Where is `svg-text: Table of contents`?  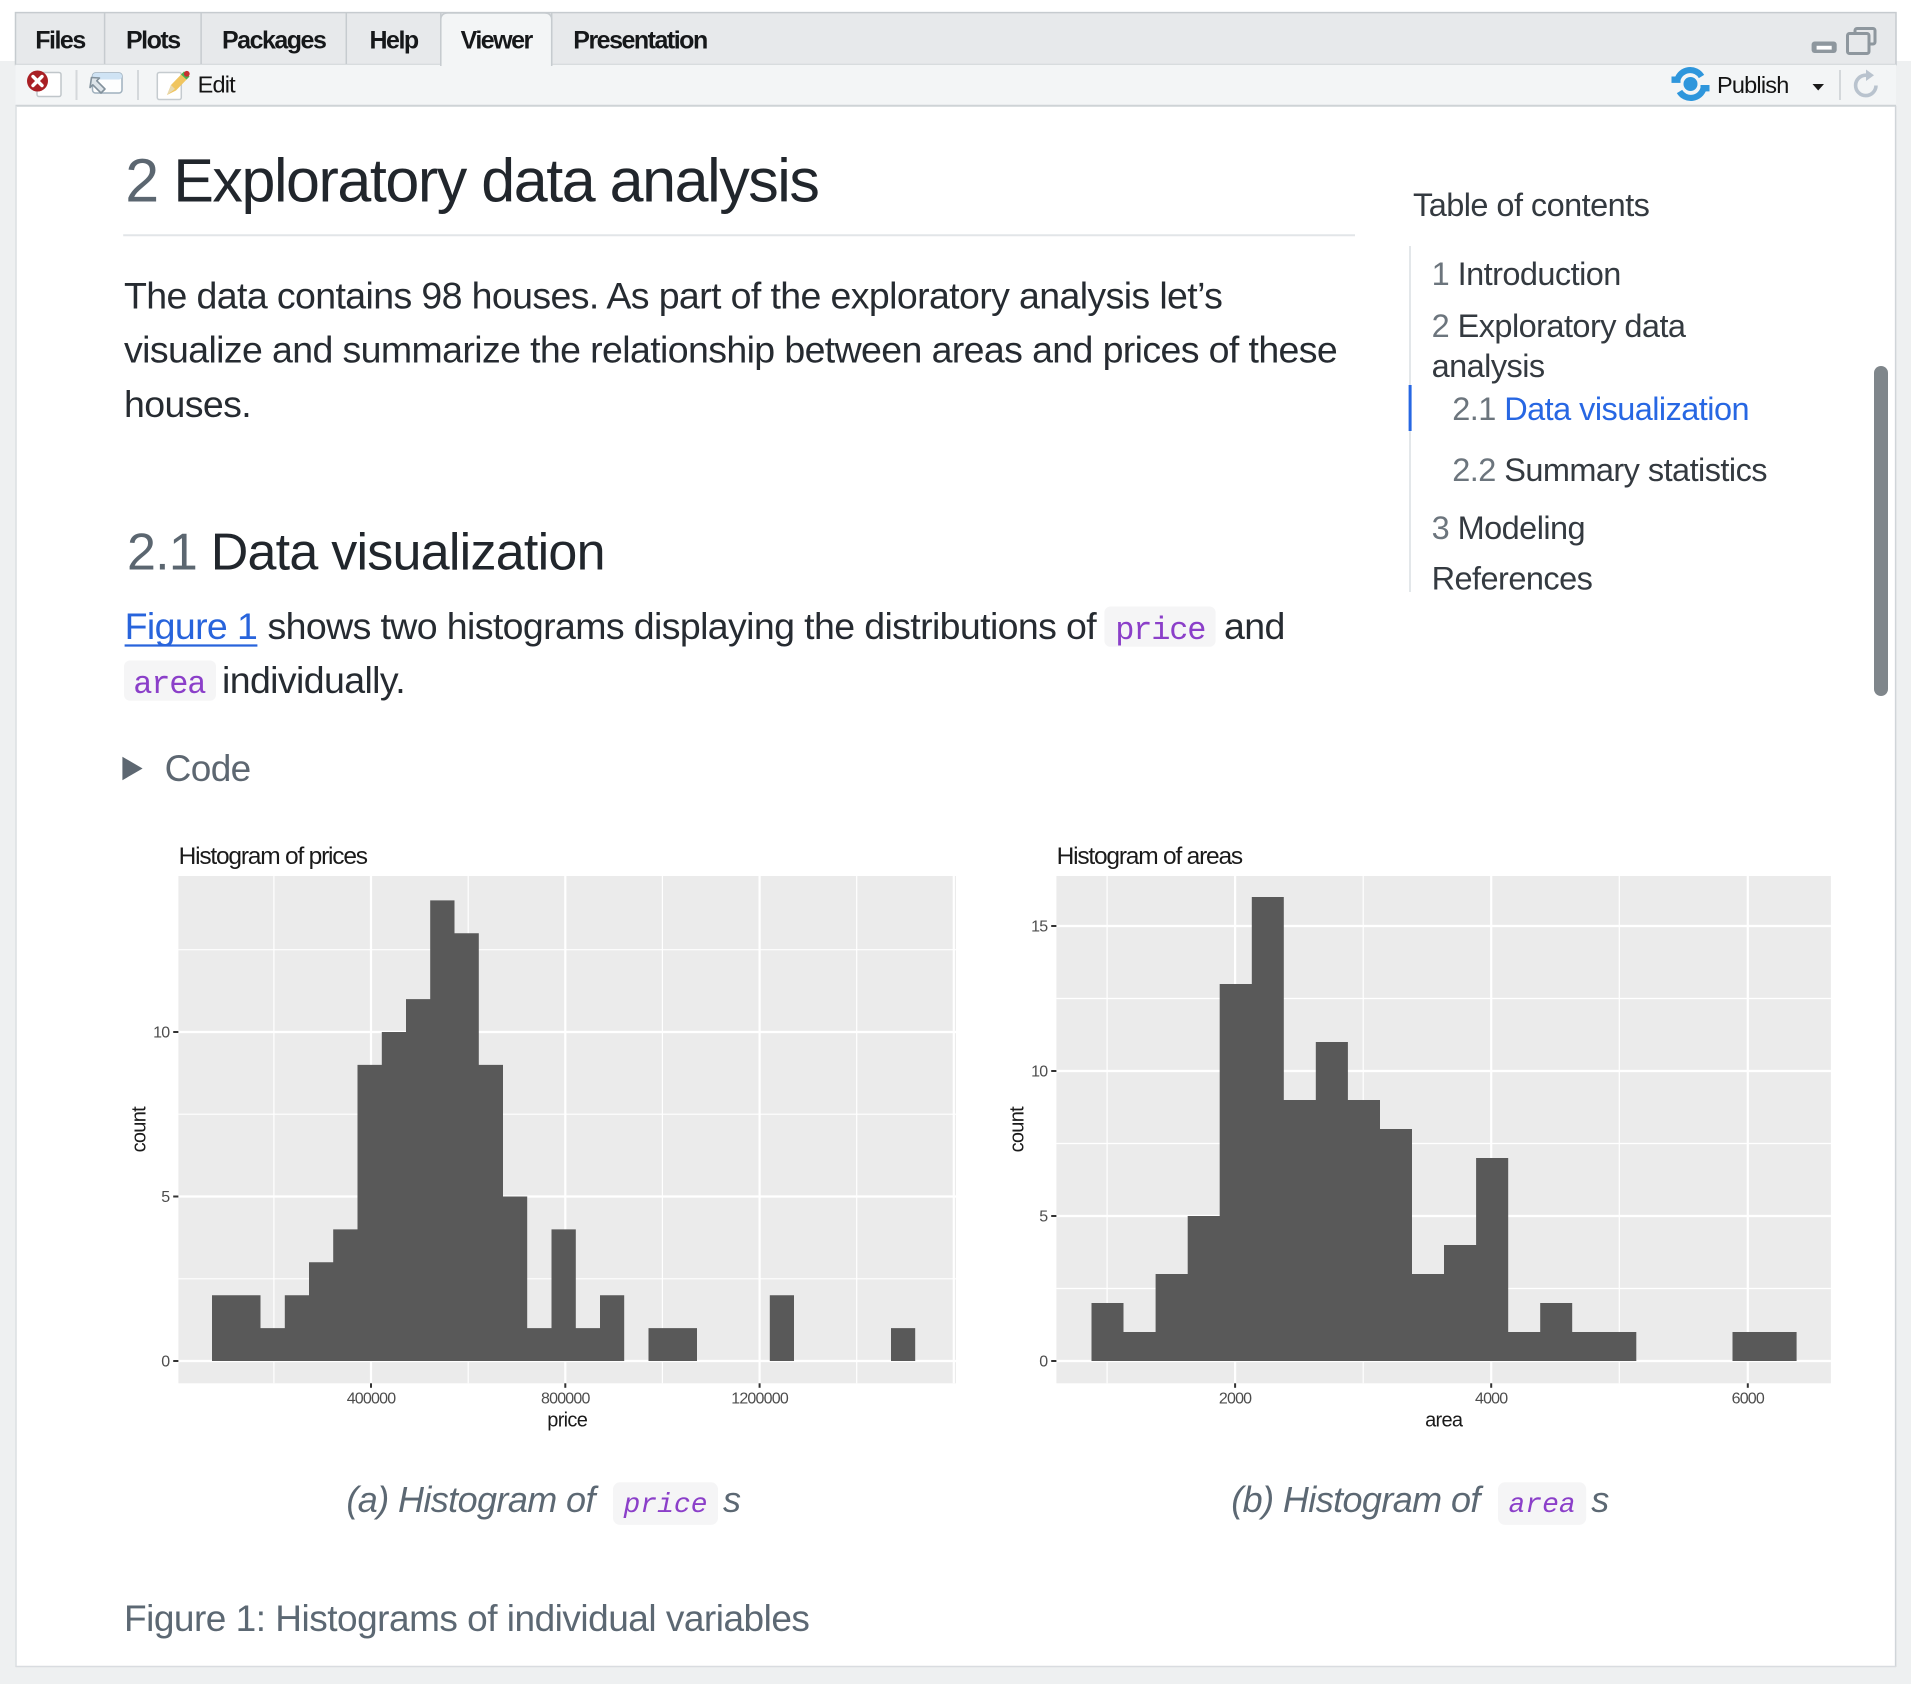
svg-text: Table of contents is located at coordinates (1531, 205).